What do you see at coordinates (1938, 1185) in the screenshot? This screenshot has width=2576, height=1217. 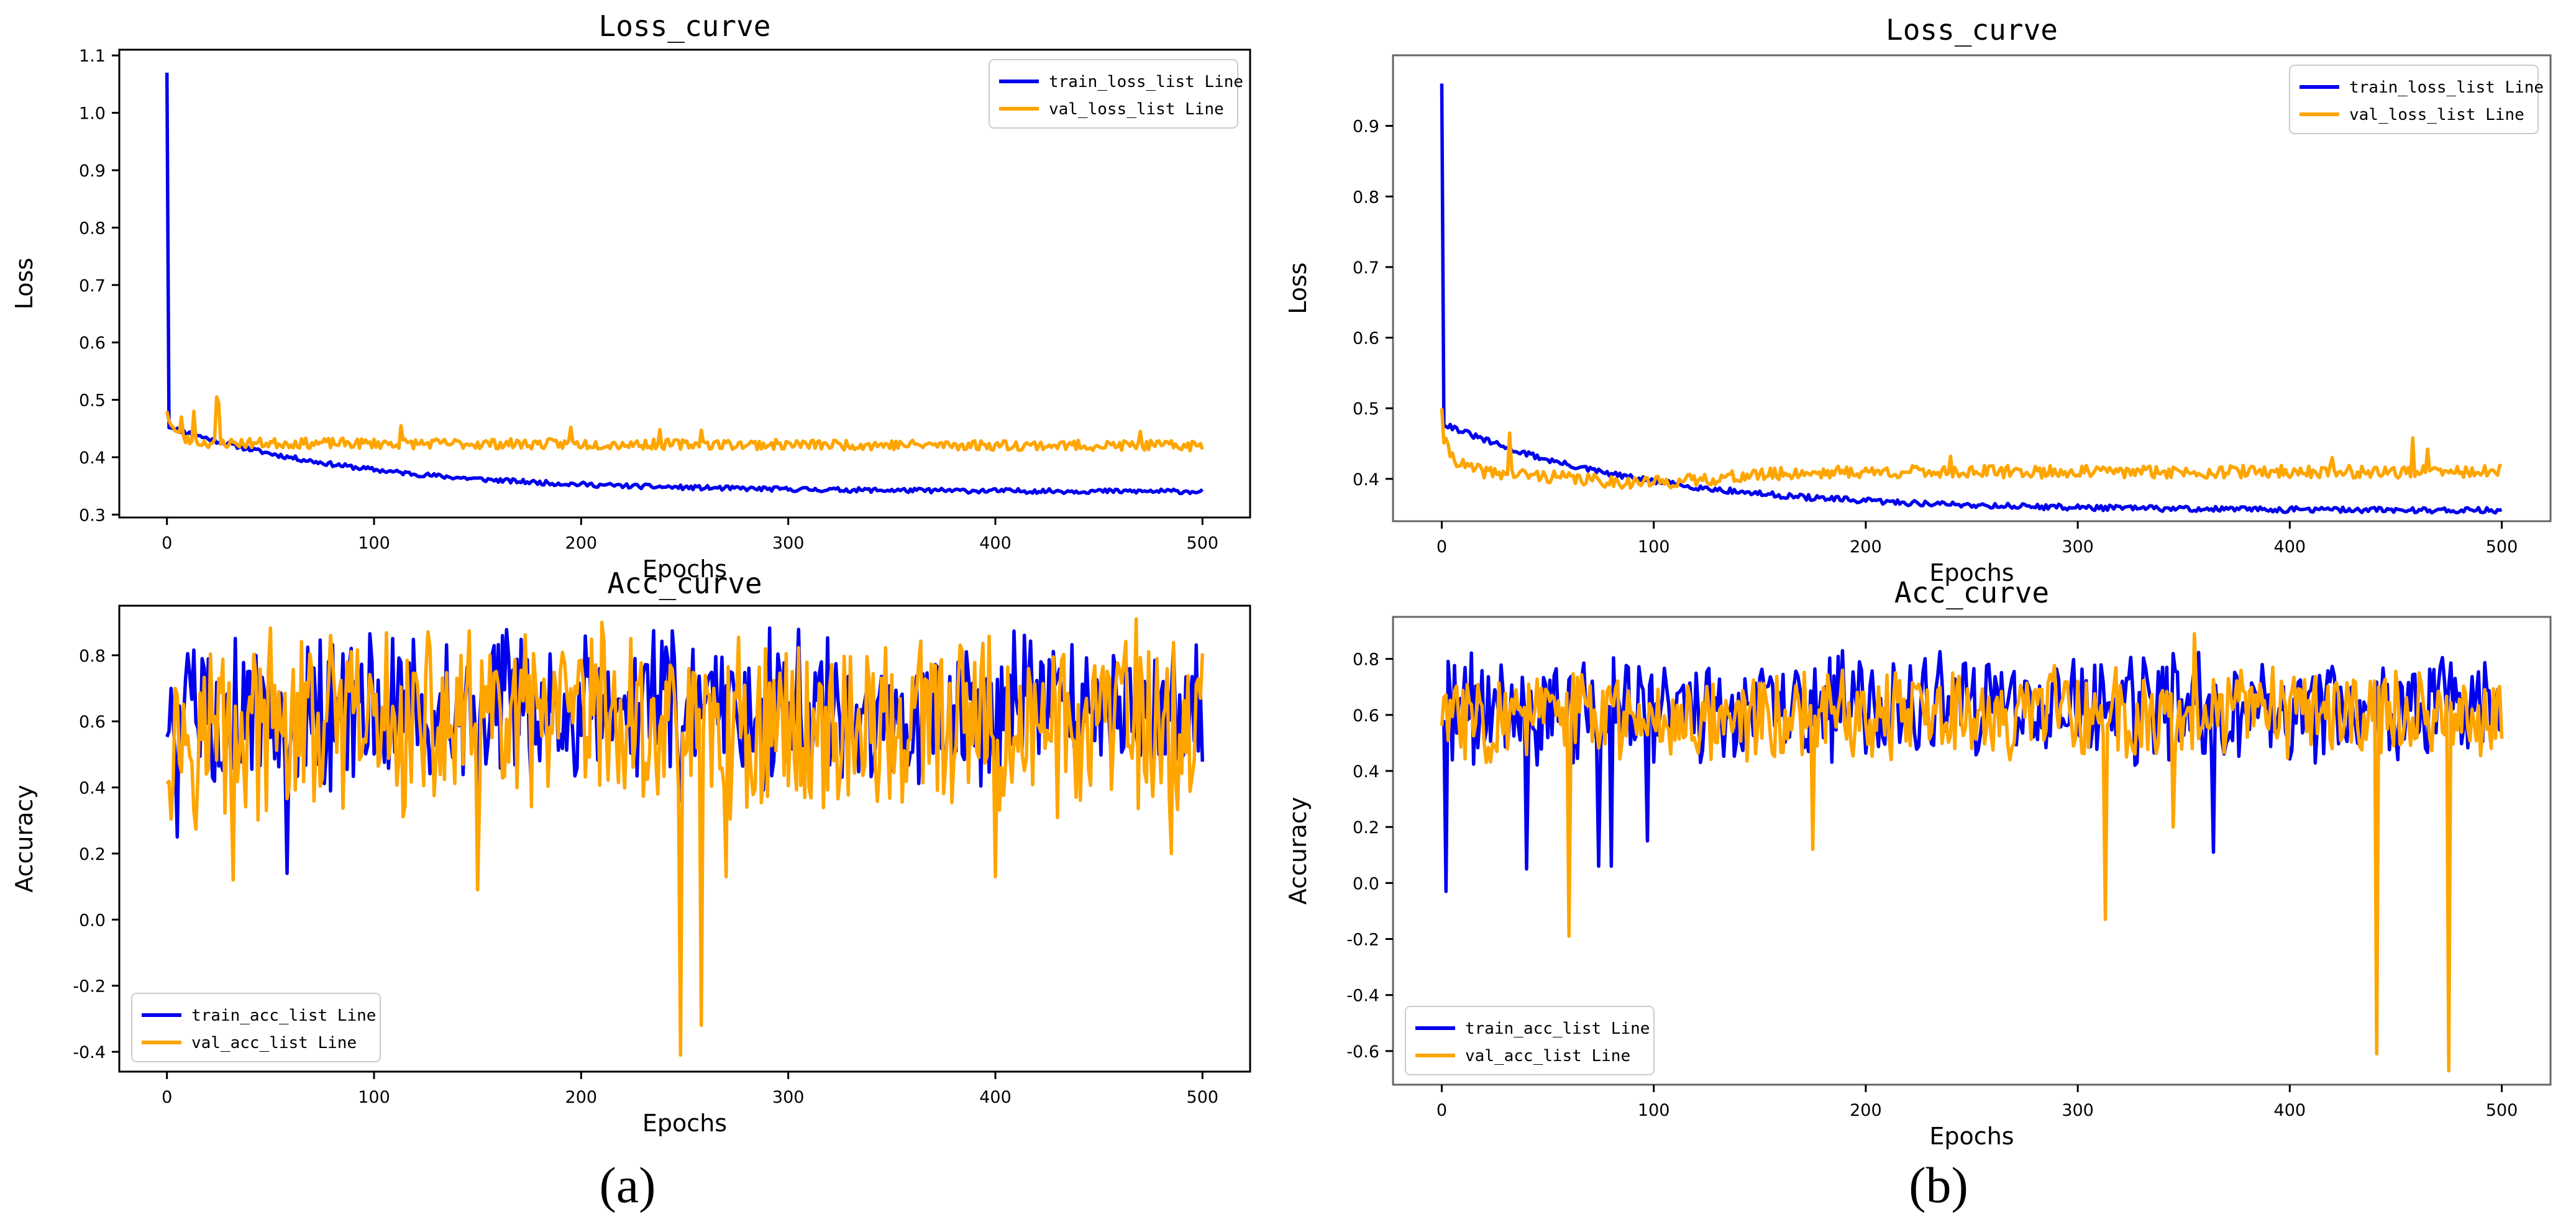 I see `caption-b: (b)` at bounding box center [1938, 1185].